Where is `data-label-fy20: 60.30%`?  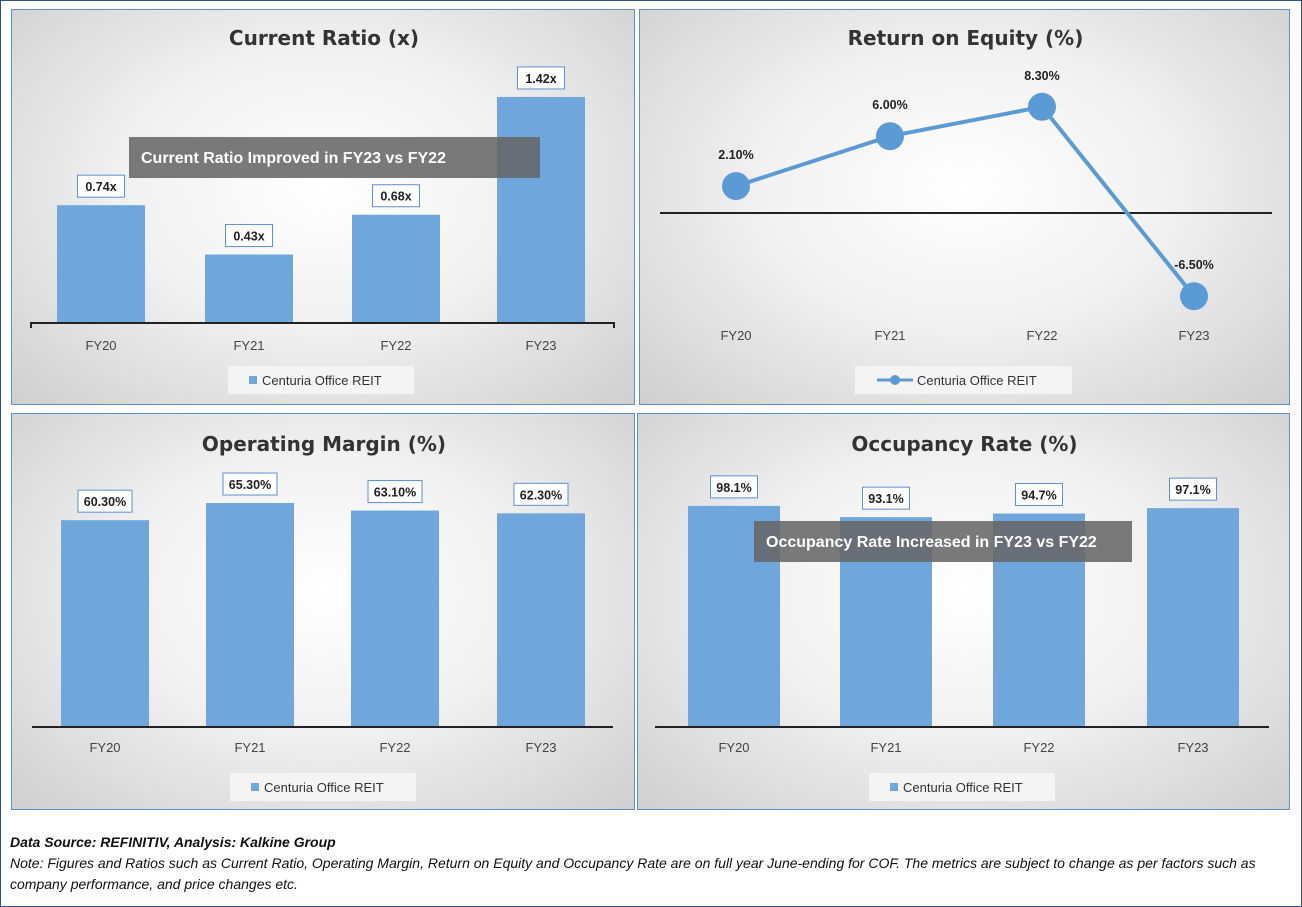
data-label-fy20: 60.30% is located at coordinates (105, 502).